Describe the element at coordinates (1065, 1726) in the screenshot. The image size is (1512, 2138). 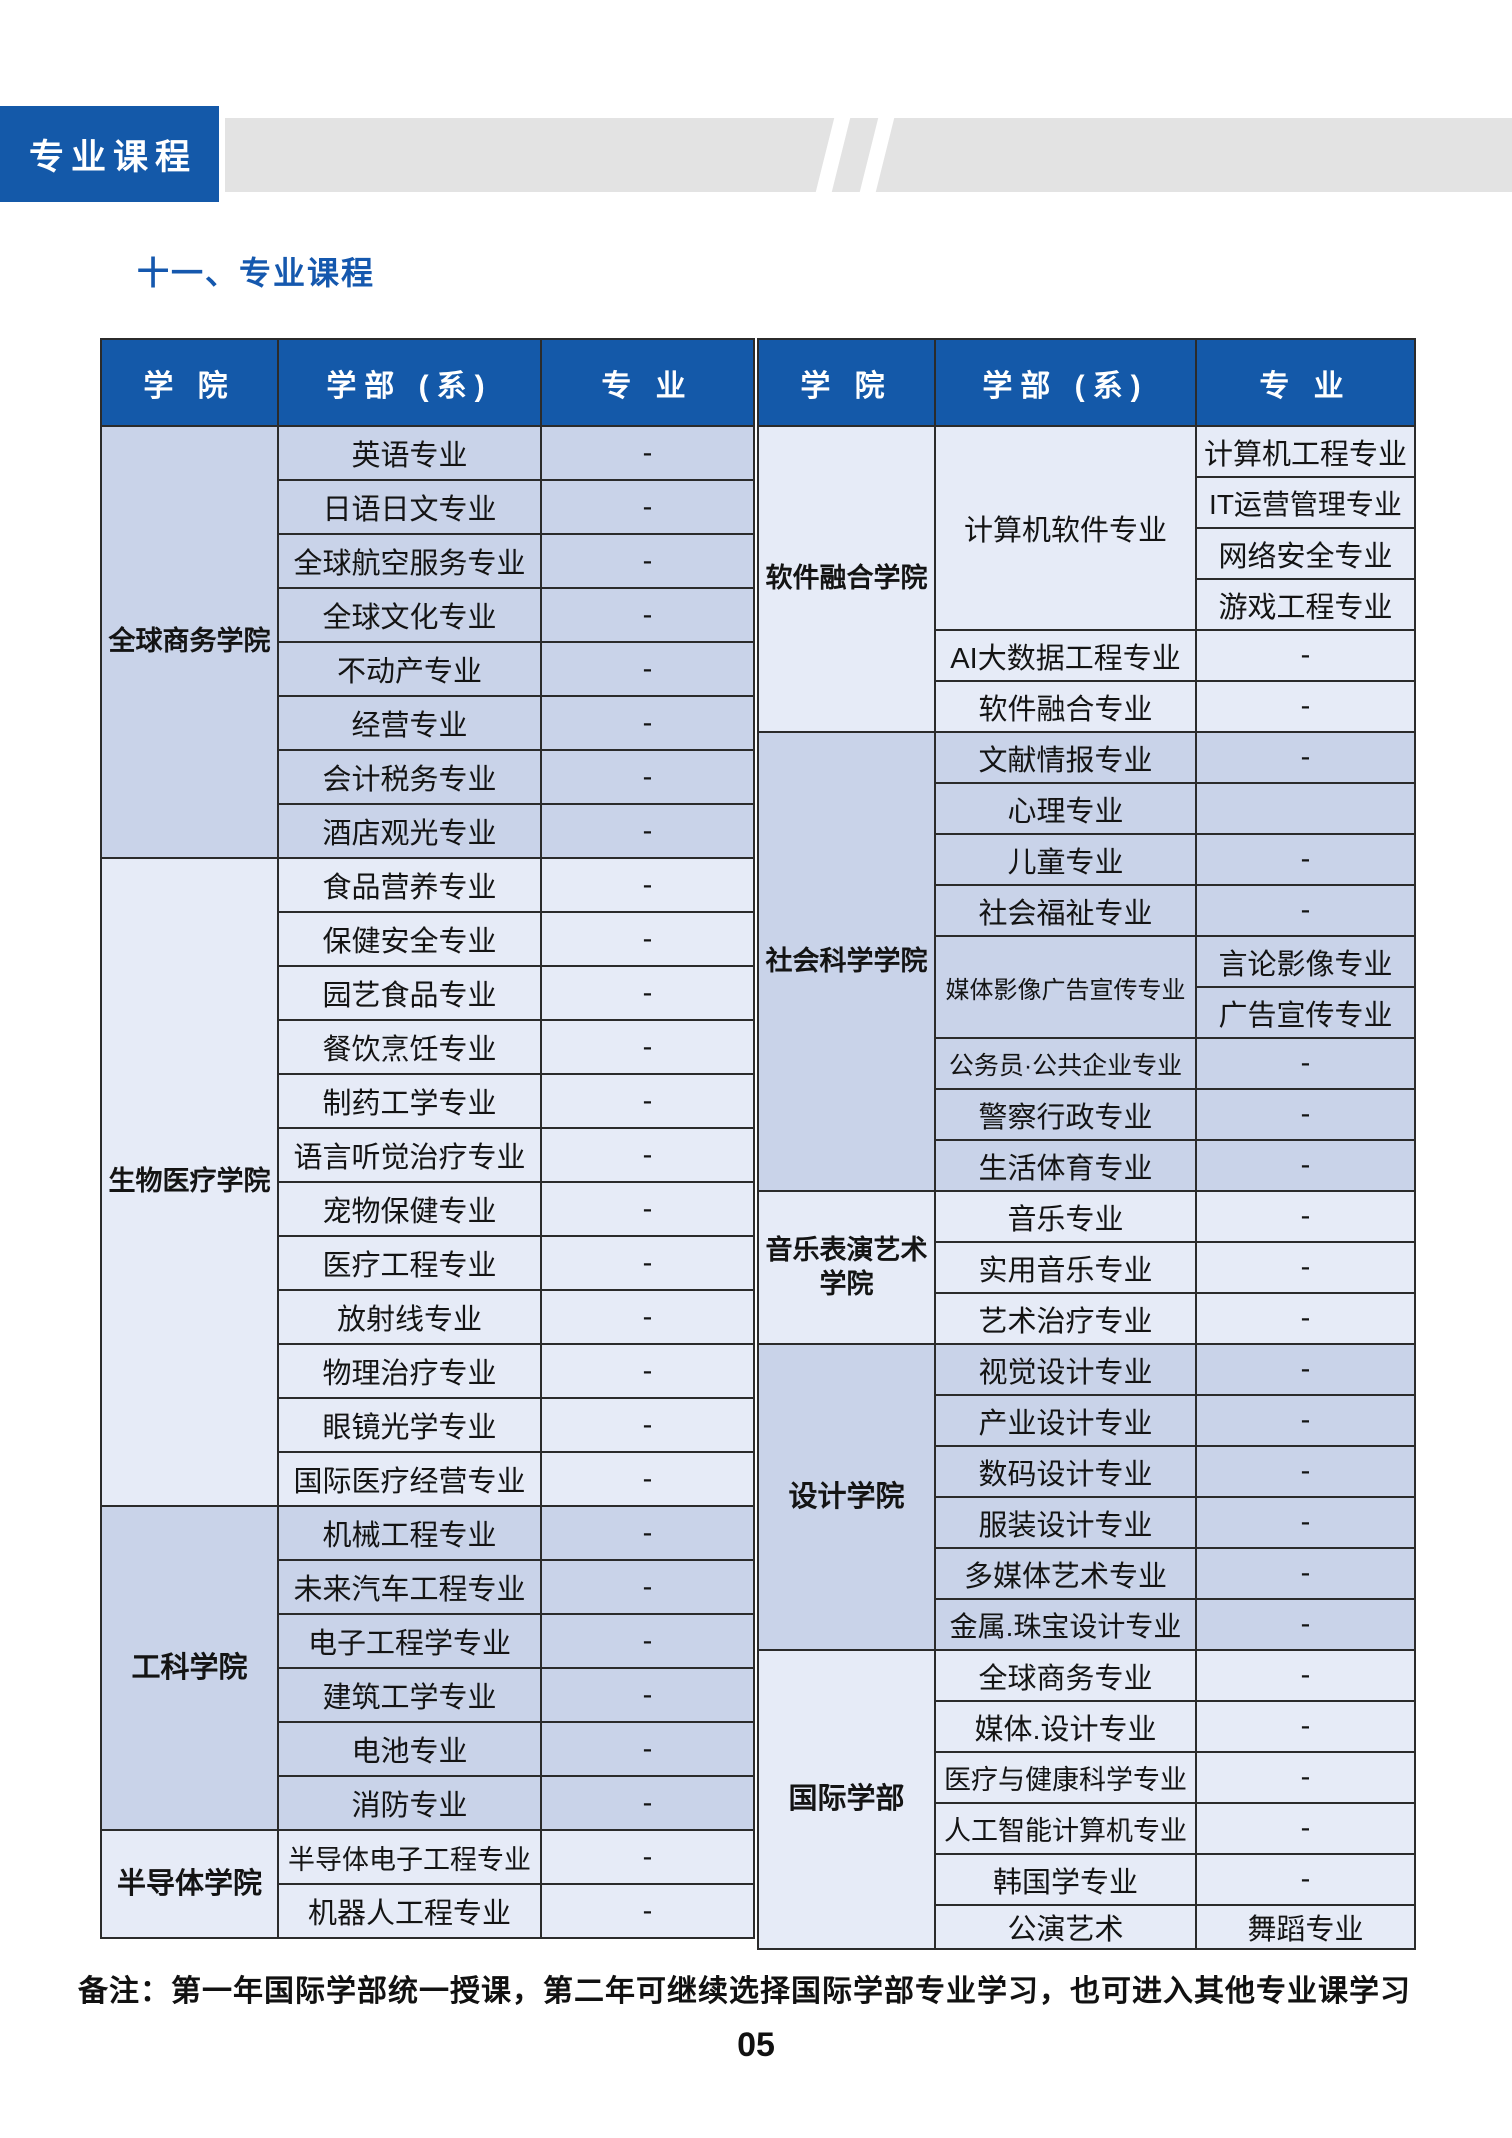
I see `department-cell: 媒体.设计专业` at that location.